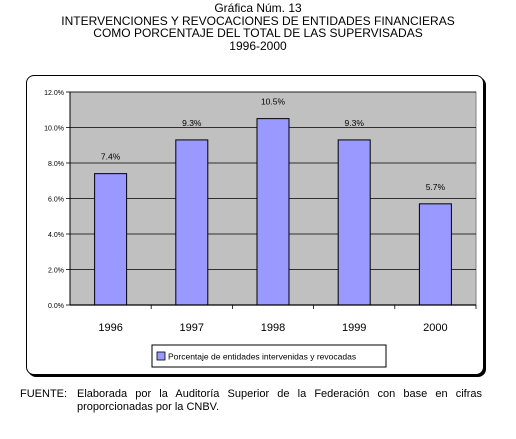 This screenshot has width=516, height=439. I want to click on data-label: 10.5%, so click(273, 102).